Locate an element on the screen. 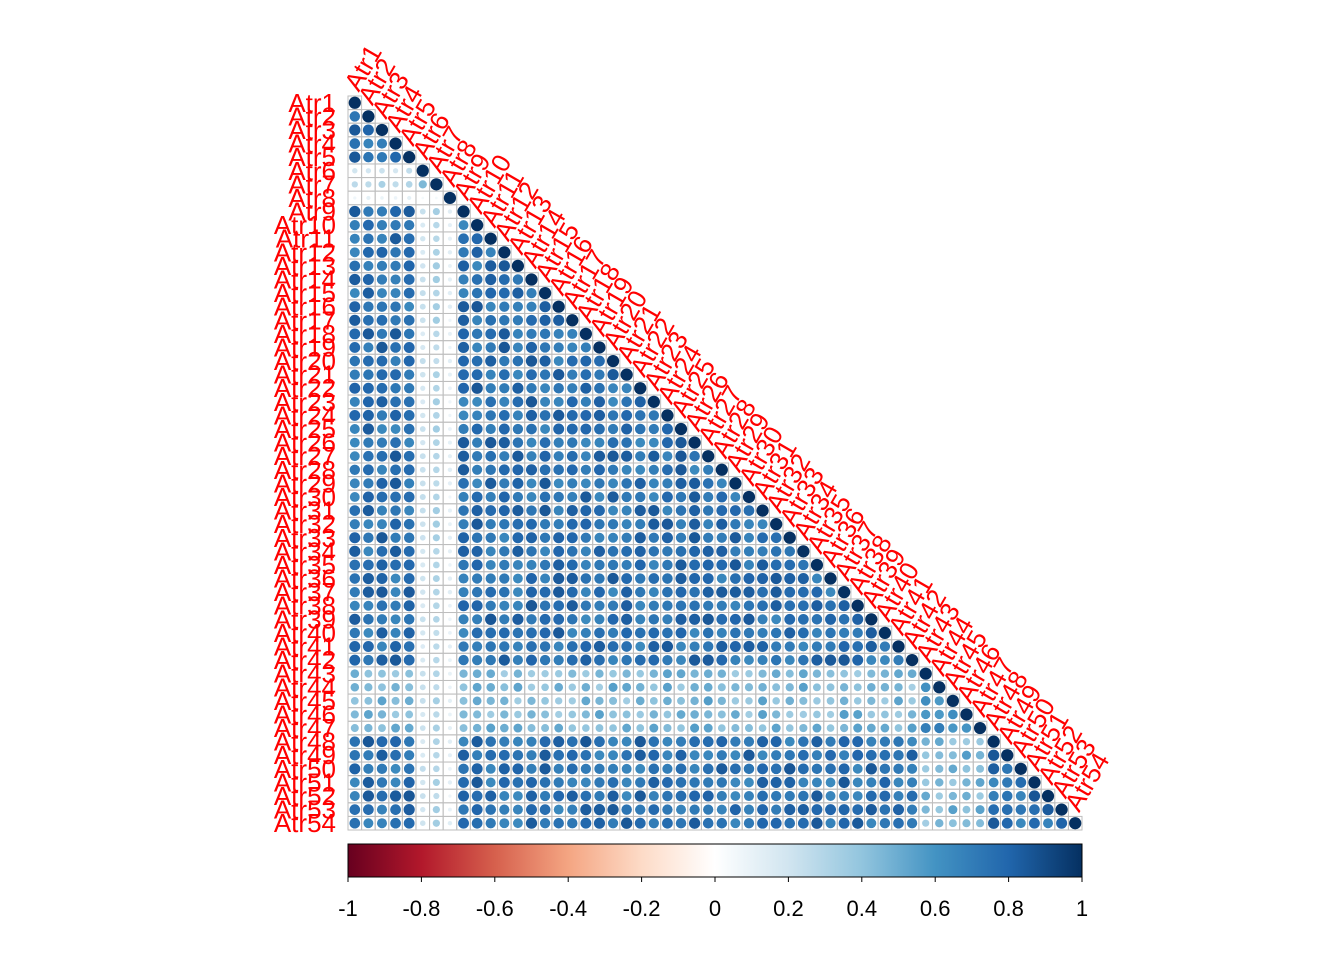 This screenshot has height=960, width=1344. row-label: Atr24 is located at coordinates (305, 415).